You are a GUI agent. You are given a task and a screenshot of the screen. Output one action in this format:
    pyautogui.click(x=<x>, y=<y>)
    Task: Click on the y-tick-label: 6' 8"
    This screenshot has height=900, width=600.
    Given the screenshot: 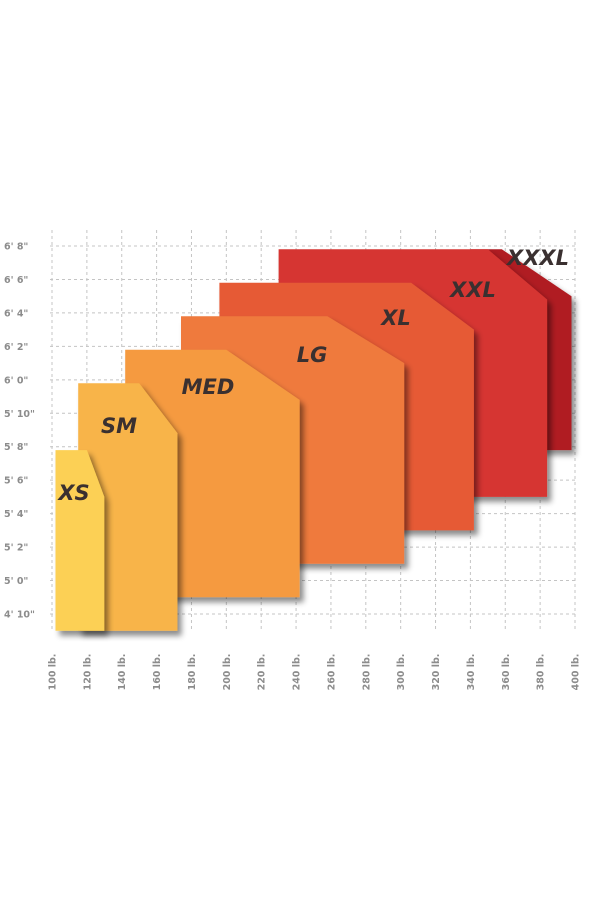 What is the action you would take?
    pyautogui.click(x=16, y=247)
    